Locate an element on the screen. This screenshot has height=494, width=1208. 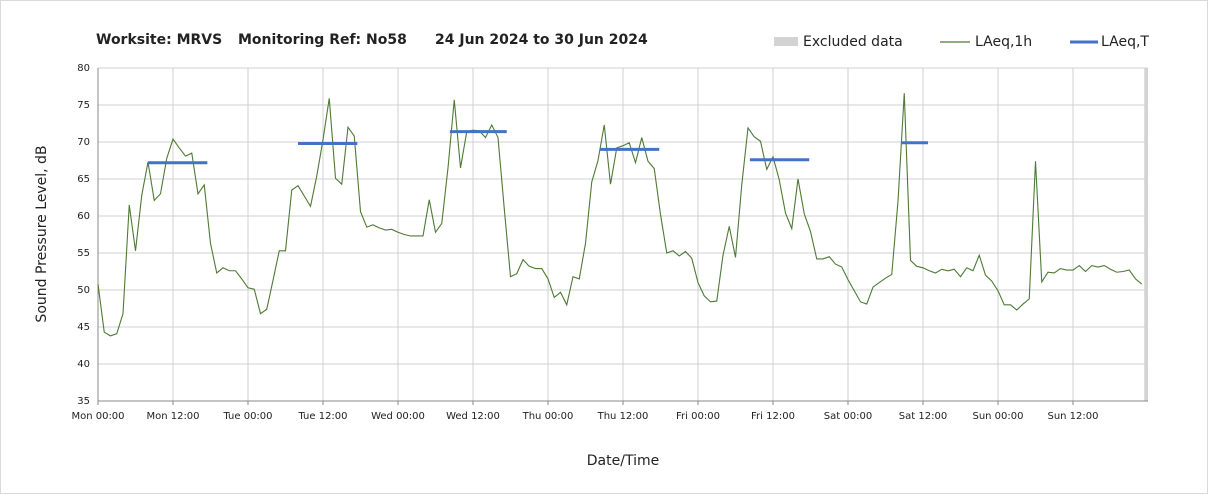
x-tick-label: Fri 00:00 is located at coordinates (698, 416).